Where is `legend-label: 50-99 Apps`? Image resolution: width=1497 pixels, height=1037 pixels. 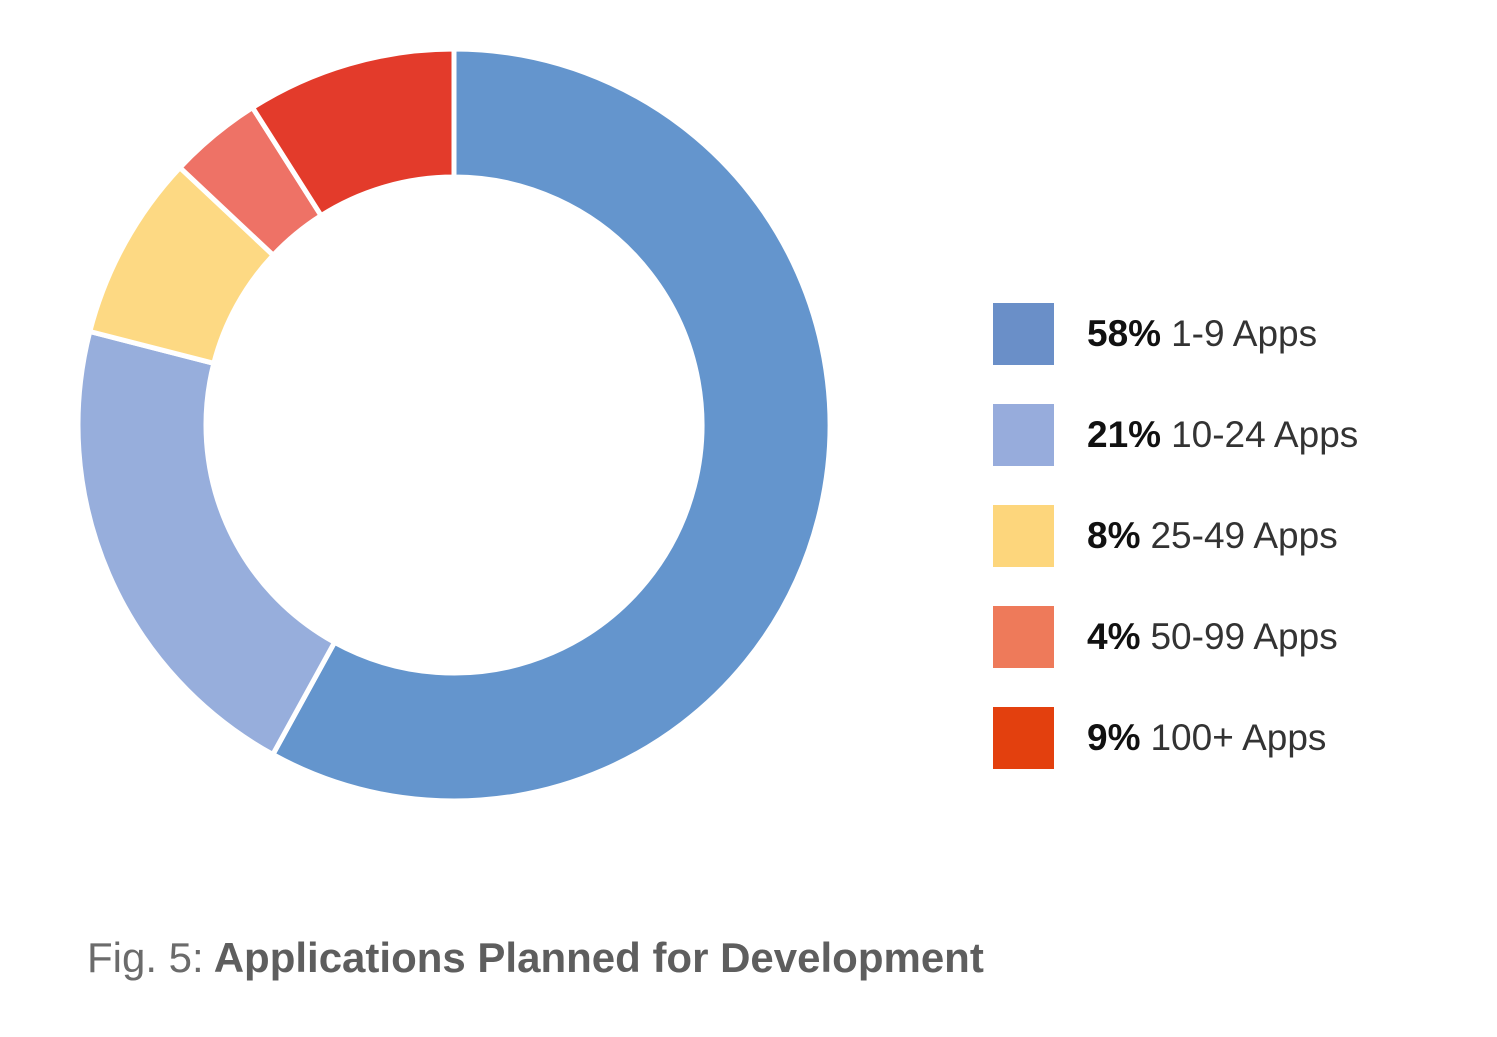
legend-label: 50-99 Apps is located at coordinates (1244, 636).